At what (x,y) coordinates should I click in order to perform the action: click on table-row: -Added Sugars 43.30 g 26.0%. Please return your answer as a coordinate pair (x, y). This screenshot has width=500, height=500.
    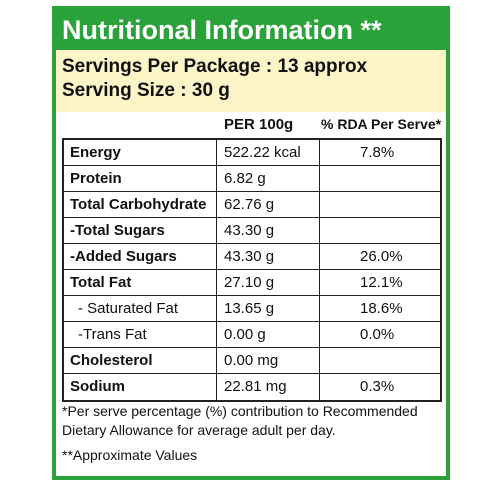
    Looking at the image, I should click on (252, 257).